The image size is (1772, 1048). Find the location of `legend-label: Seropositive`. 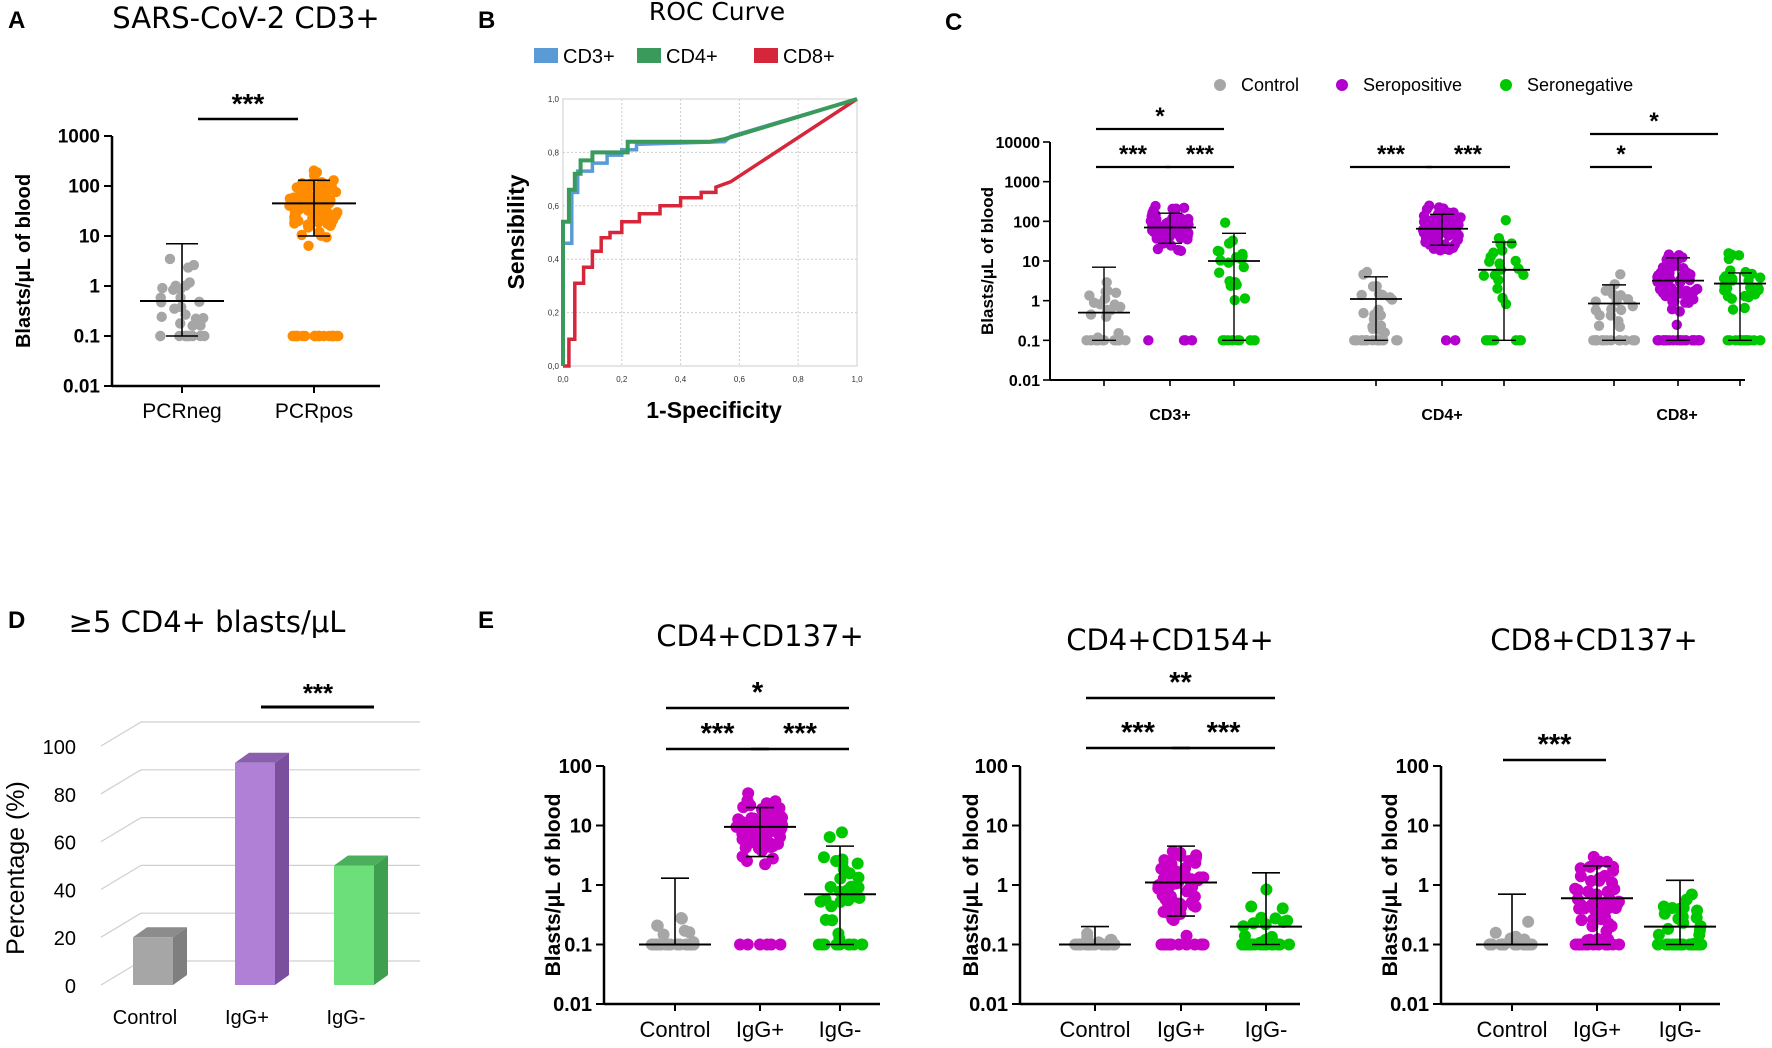

legend-label: Seropositive is located at coordinates (1412, 85).